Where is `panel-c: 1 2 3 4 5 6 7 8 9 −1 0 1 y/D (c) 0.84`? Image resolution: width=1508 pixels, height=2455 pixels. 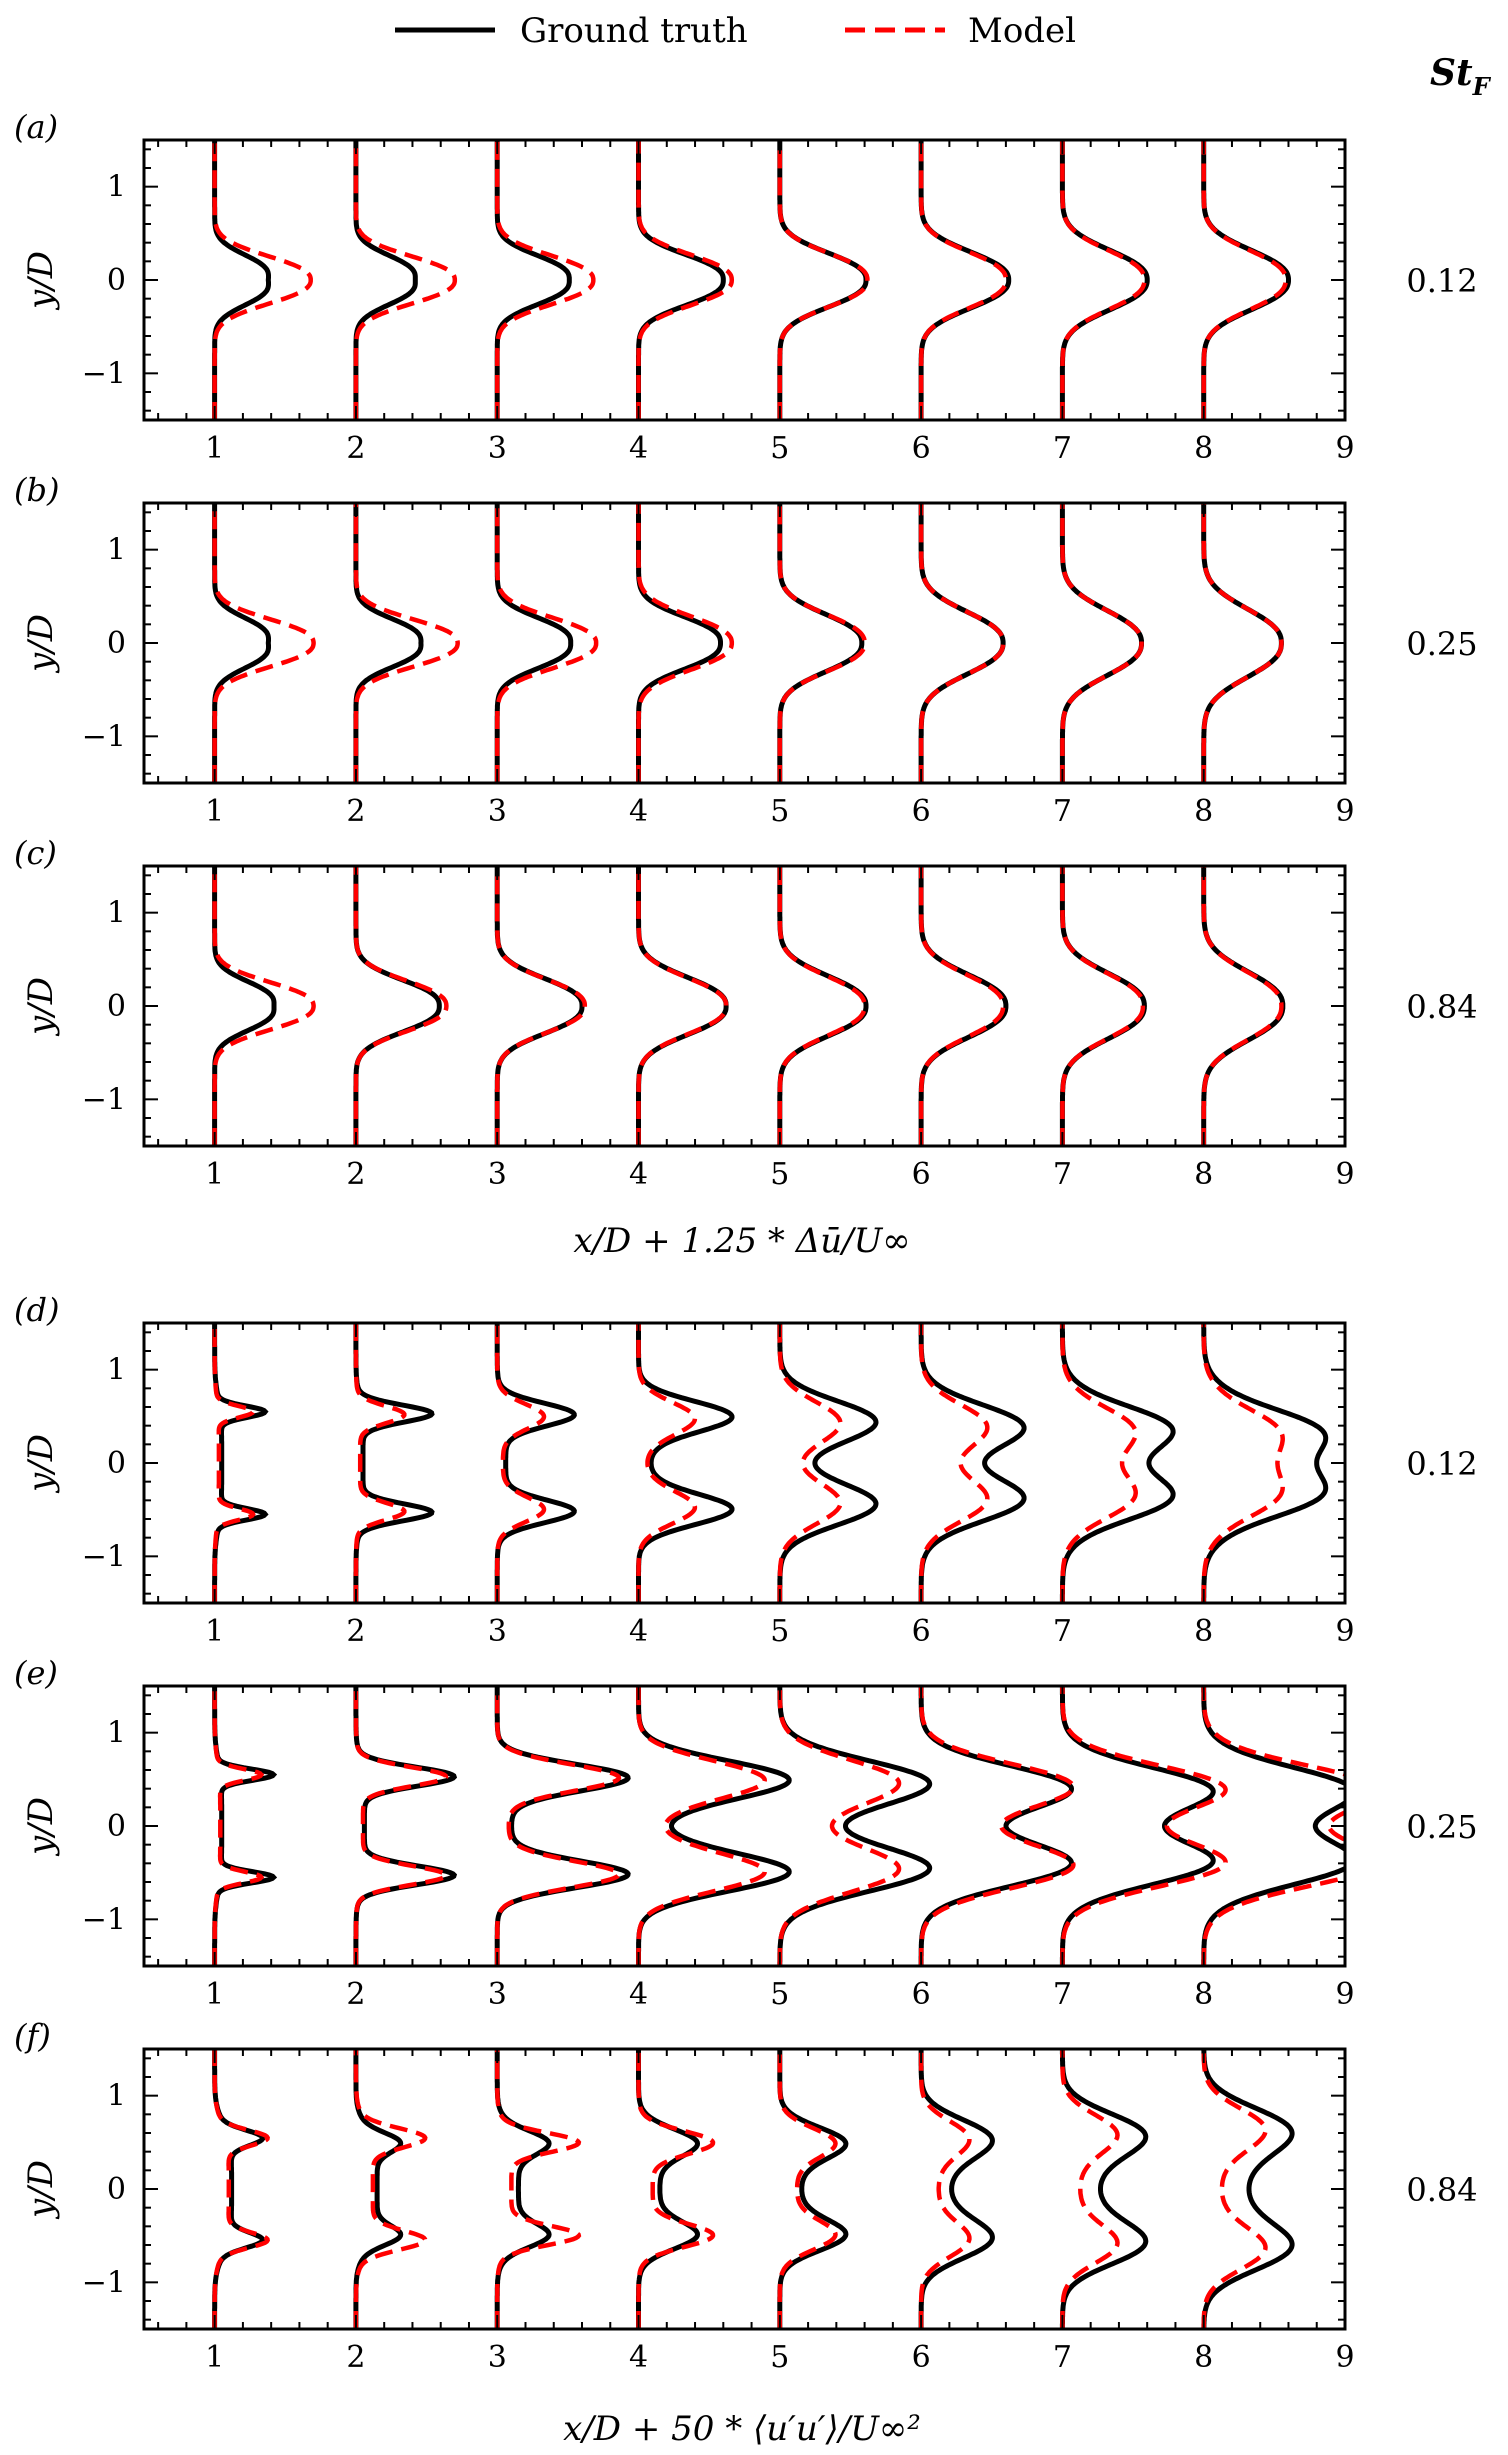 panel-c: 1 2 3 4 5 6 7 8 9 −1 0 1 y/D (c) 0.84 is located at coordinates (746, 1013).